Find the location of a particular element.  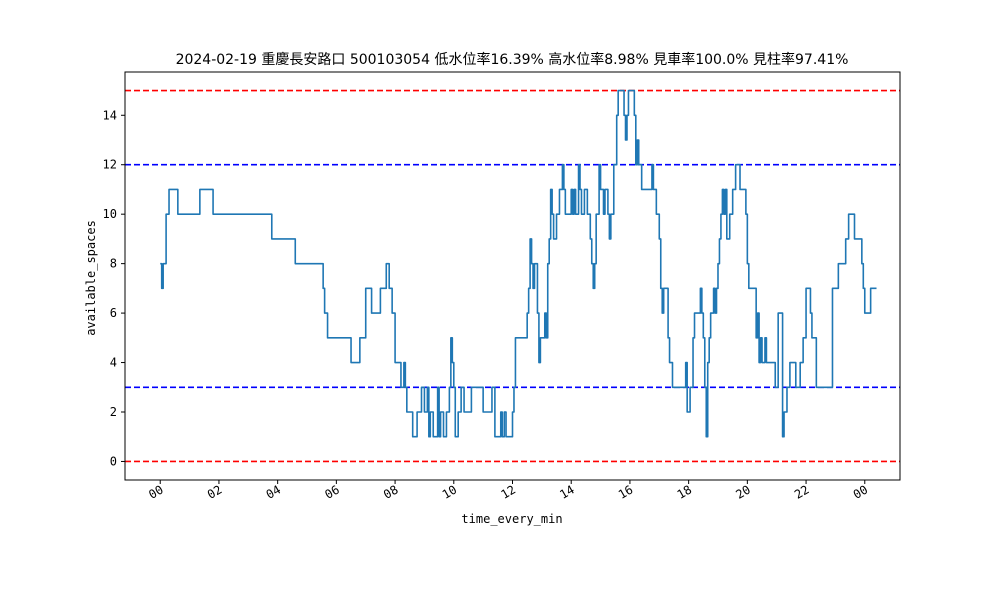

x-tick-label: 08 is located at coordinates (391, 491).